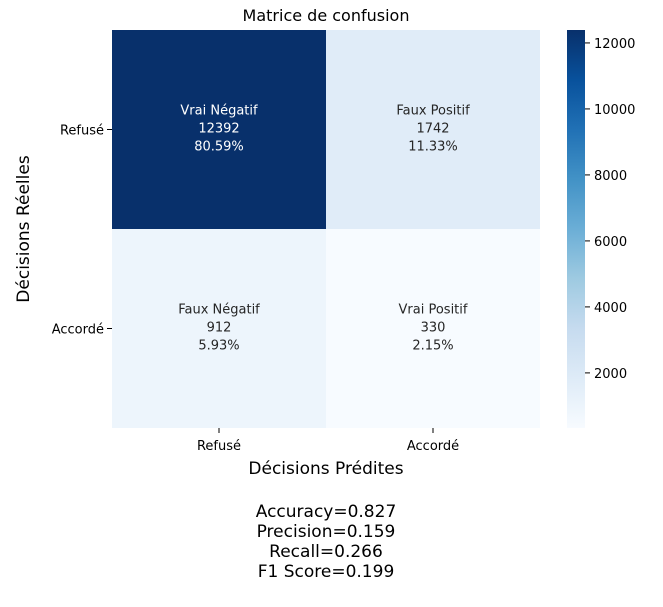 This screenshot has height=607, width=663. Describe the element at coordinates (610, 374) in the screenshot. I see `colorbar-tick-label: 2000` at that location.